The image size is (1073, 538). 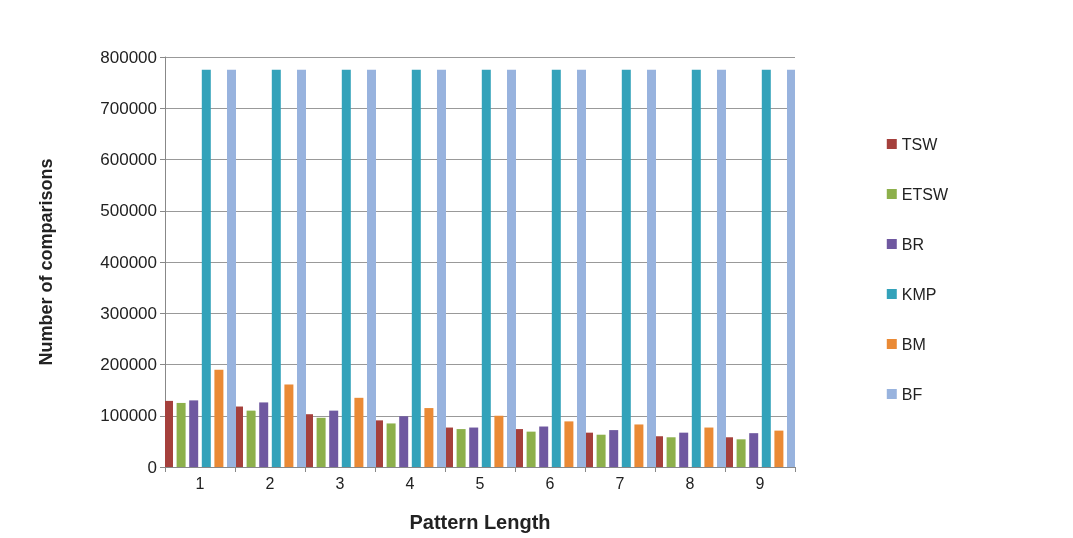 What do you see at coordinates (152, 467) in the screenshot?
I see `y-tick-label: 0` at bounding box center [152, 467].